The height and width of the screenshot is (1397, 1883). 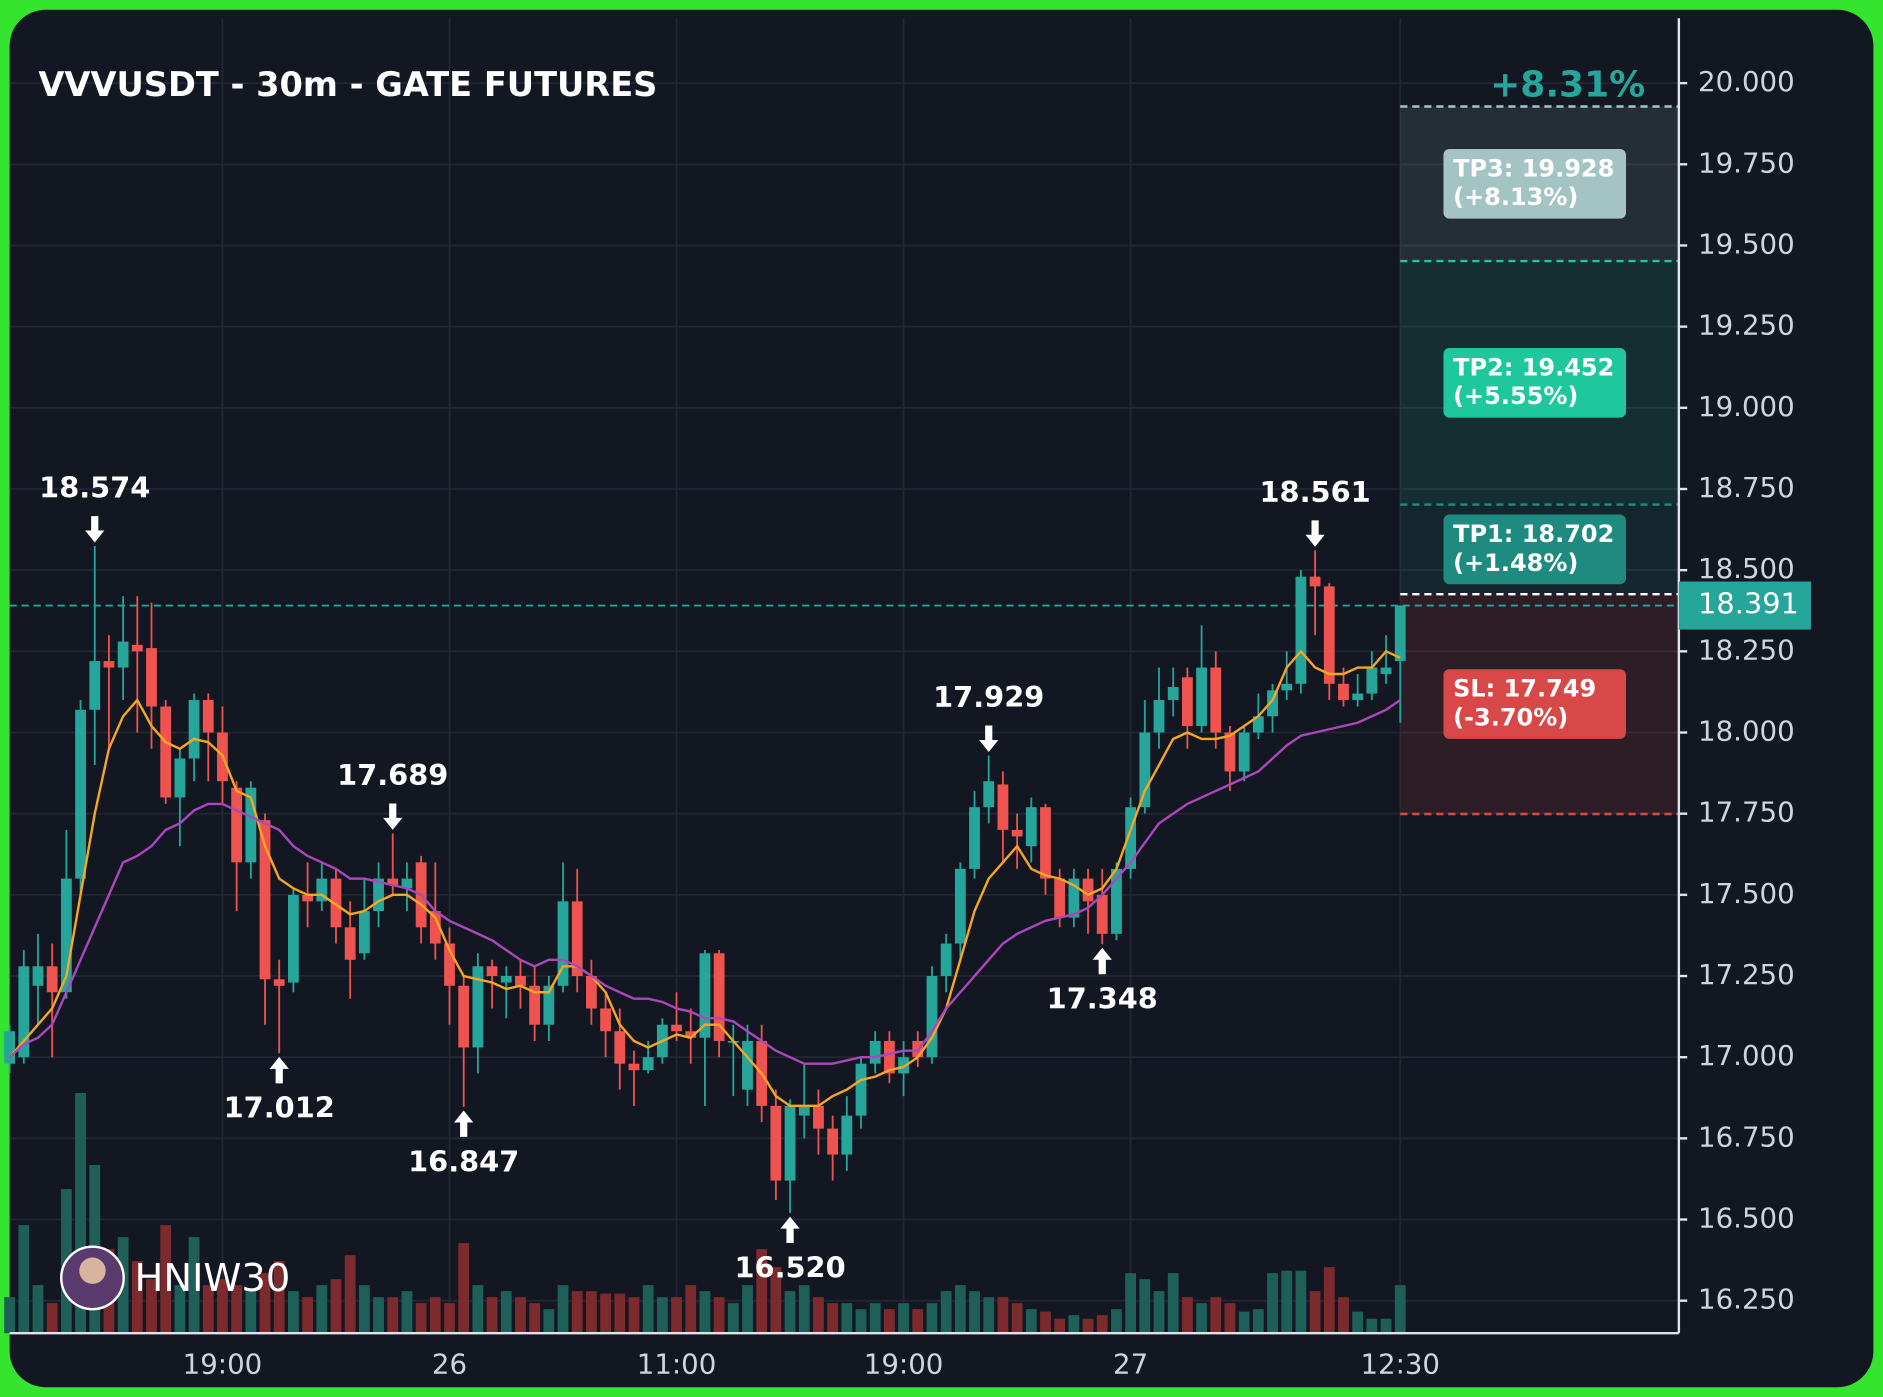 What do you see at coordinates (279, 1108) in the screenshot?
I see `extreme-label: 17.012` at bounding box center [279, 1108].